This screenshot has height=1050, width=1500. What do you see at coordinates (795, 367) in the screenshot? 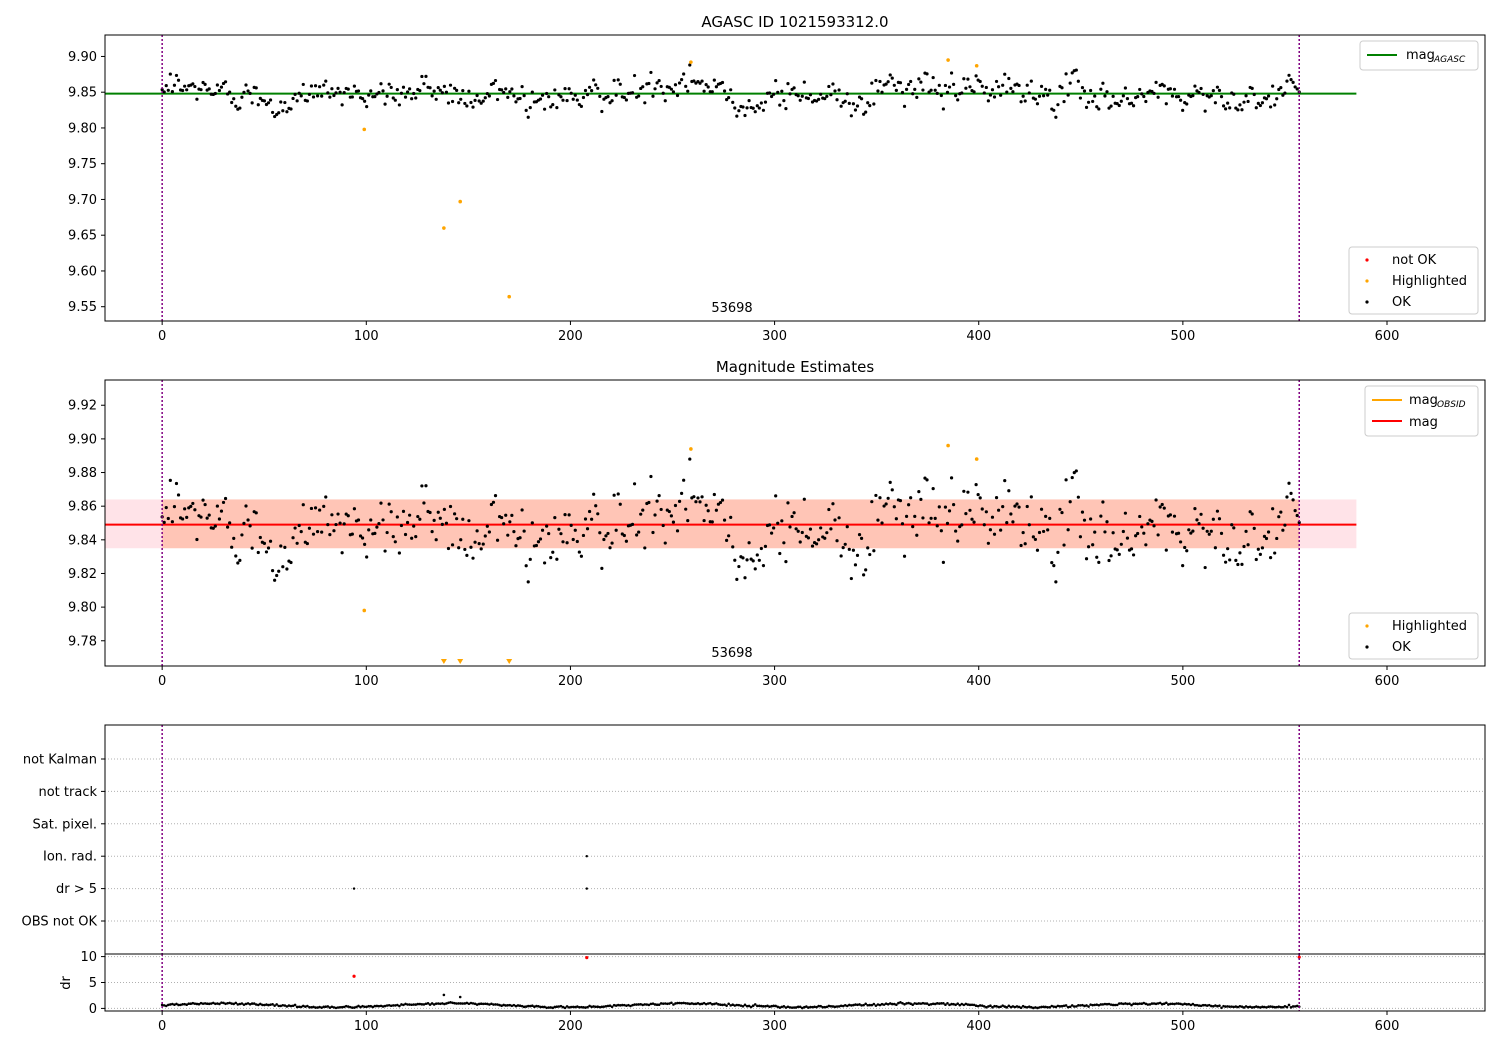
I see `chart-title-2: Magnitude Estimates` at bounding box center [795, 367].